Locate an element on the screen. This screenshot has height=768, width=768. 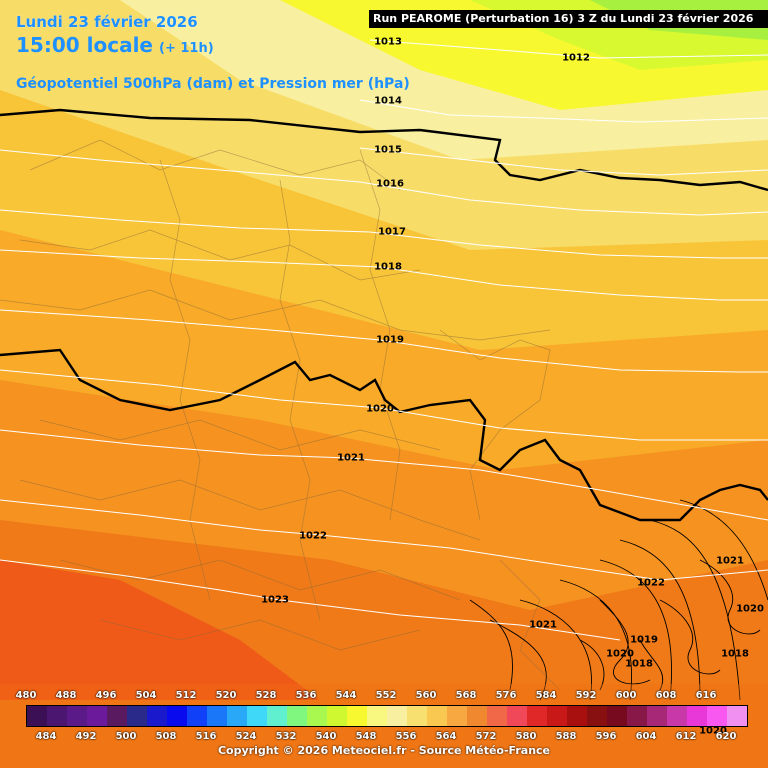
legend-top-label: 512 is located at coordinates (186, 695).